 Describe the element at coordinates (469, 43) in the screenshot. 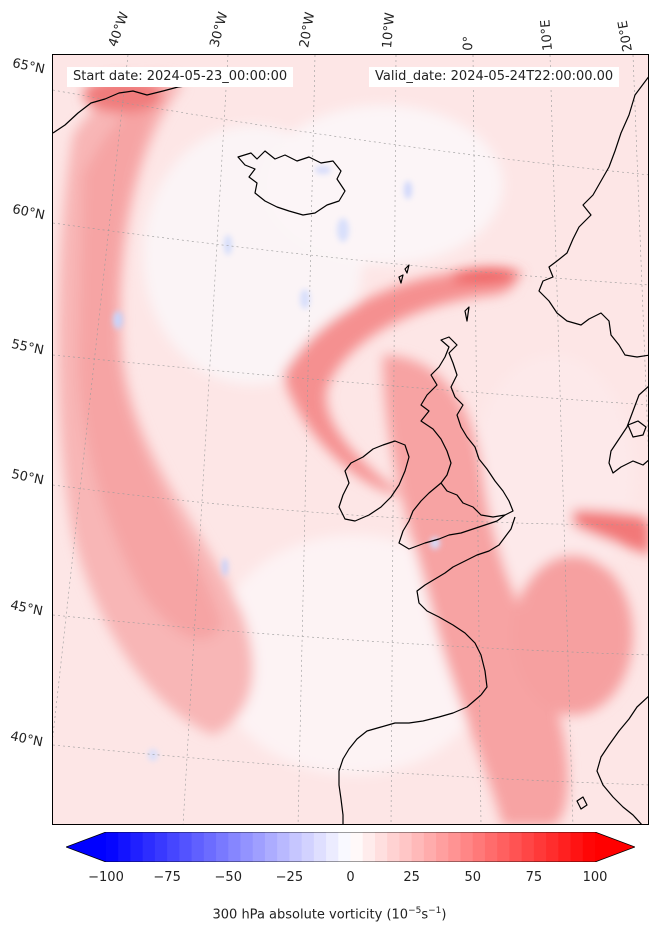

I see `lon-label-0: 0°` at that location.